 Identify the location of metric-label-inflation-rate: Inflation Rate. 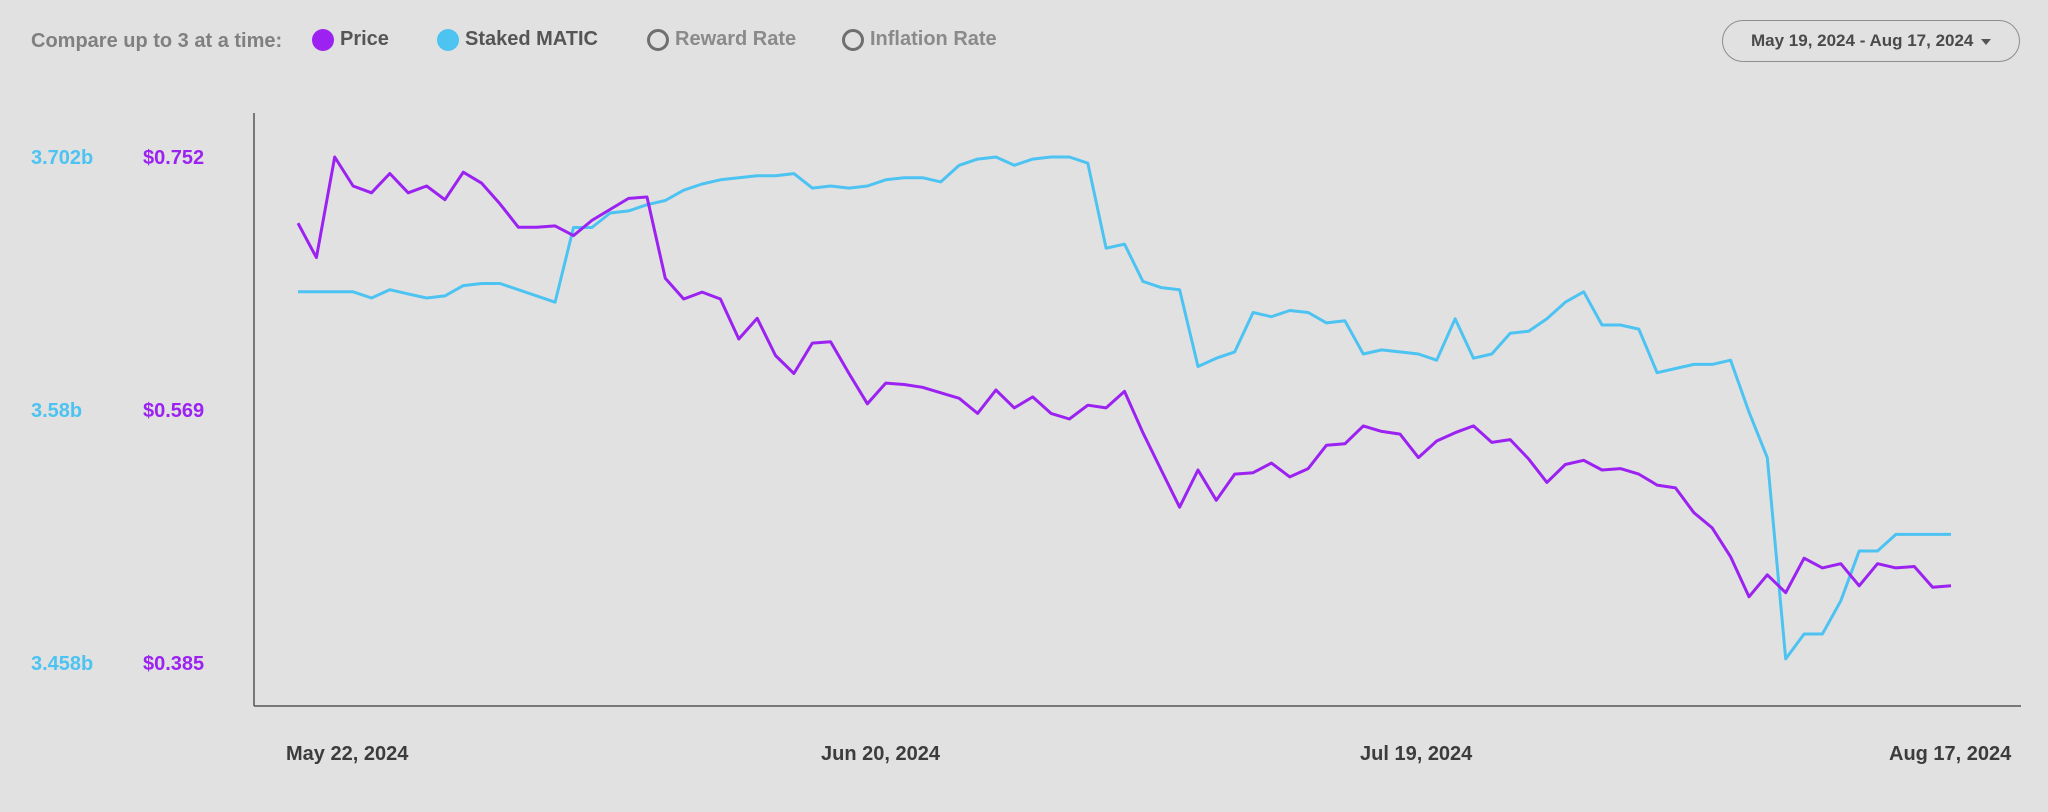
(933, 39).